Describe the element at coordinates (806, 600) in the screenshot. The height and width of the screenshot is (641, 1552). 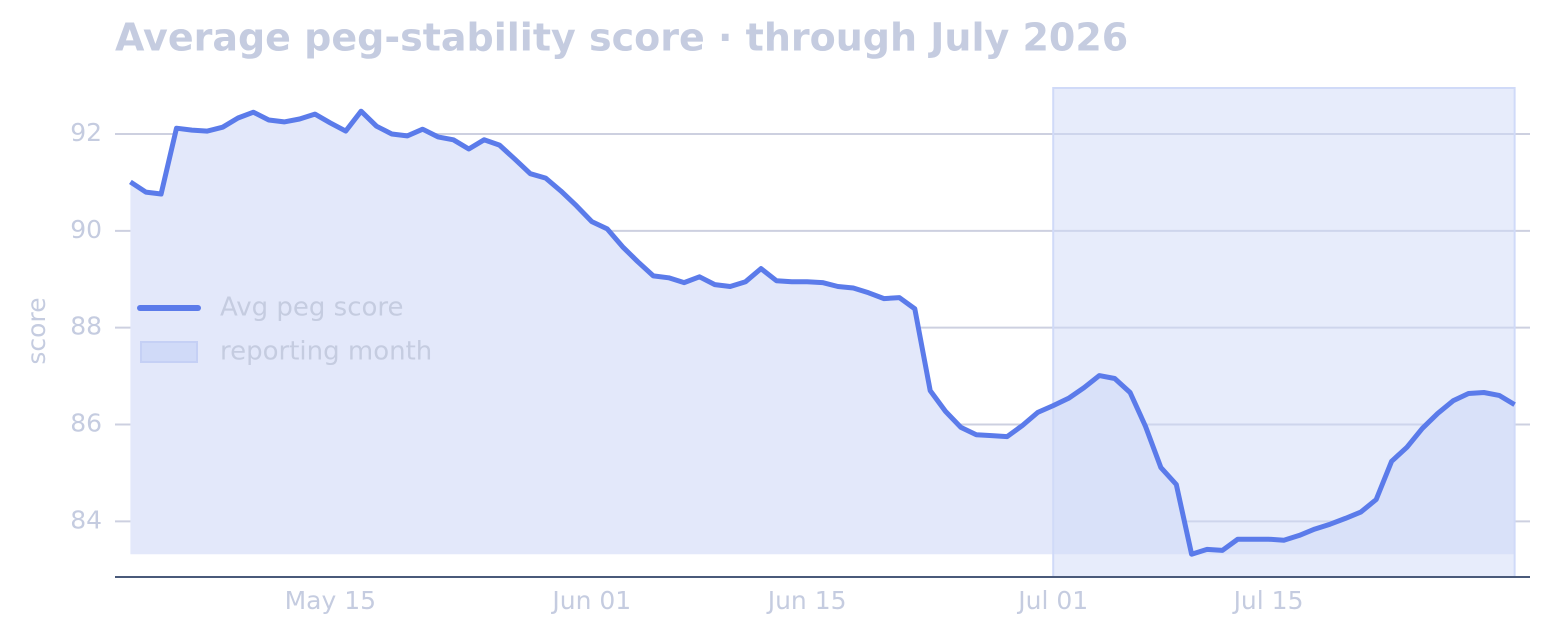
I see `x-tick-label: Jun 15` at that location.